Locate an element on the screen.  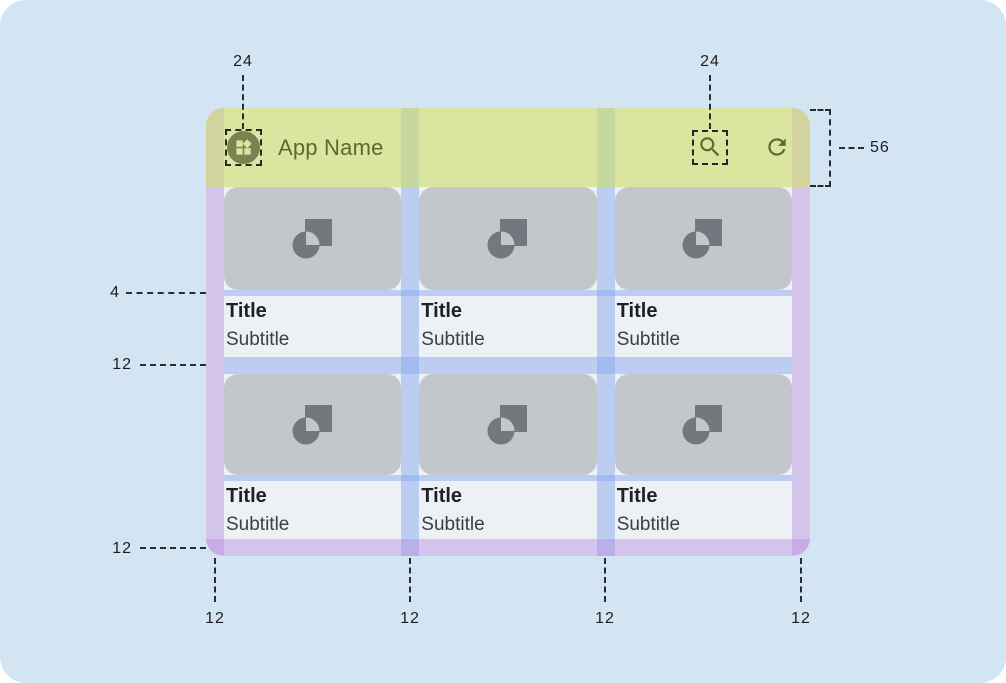
refresh-icon is located at coordinates (777, 147).